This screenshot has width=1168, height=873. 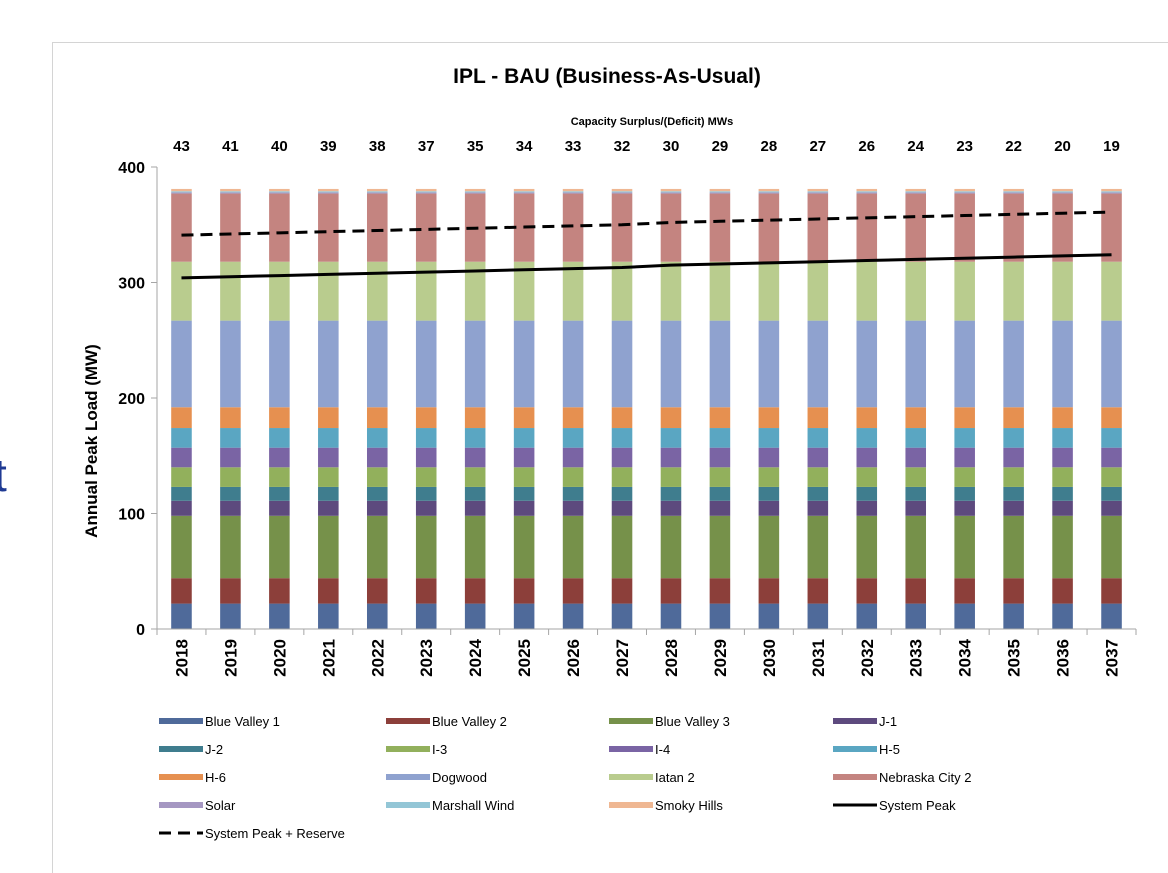 I want to click on bar-segment-2019-smoky-hills, so click(x=230, y=190).